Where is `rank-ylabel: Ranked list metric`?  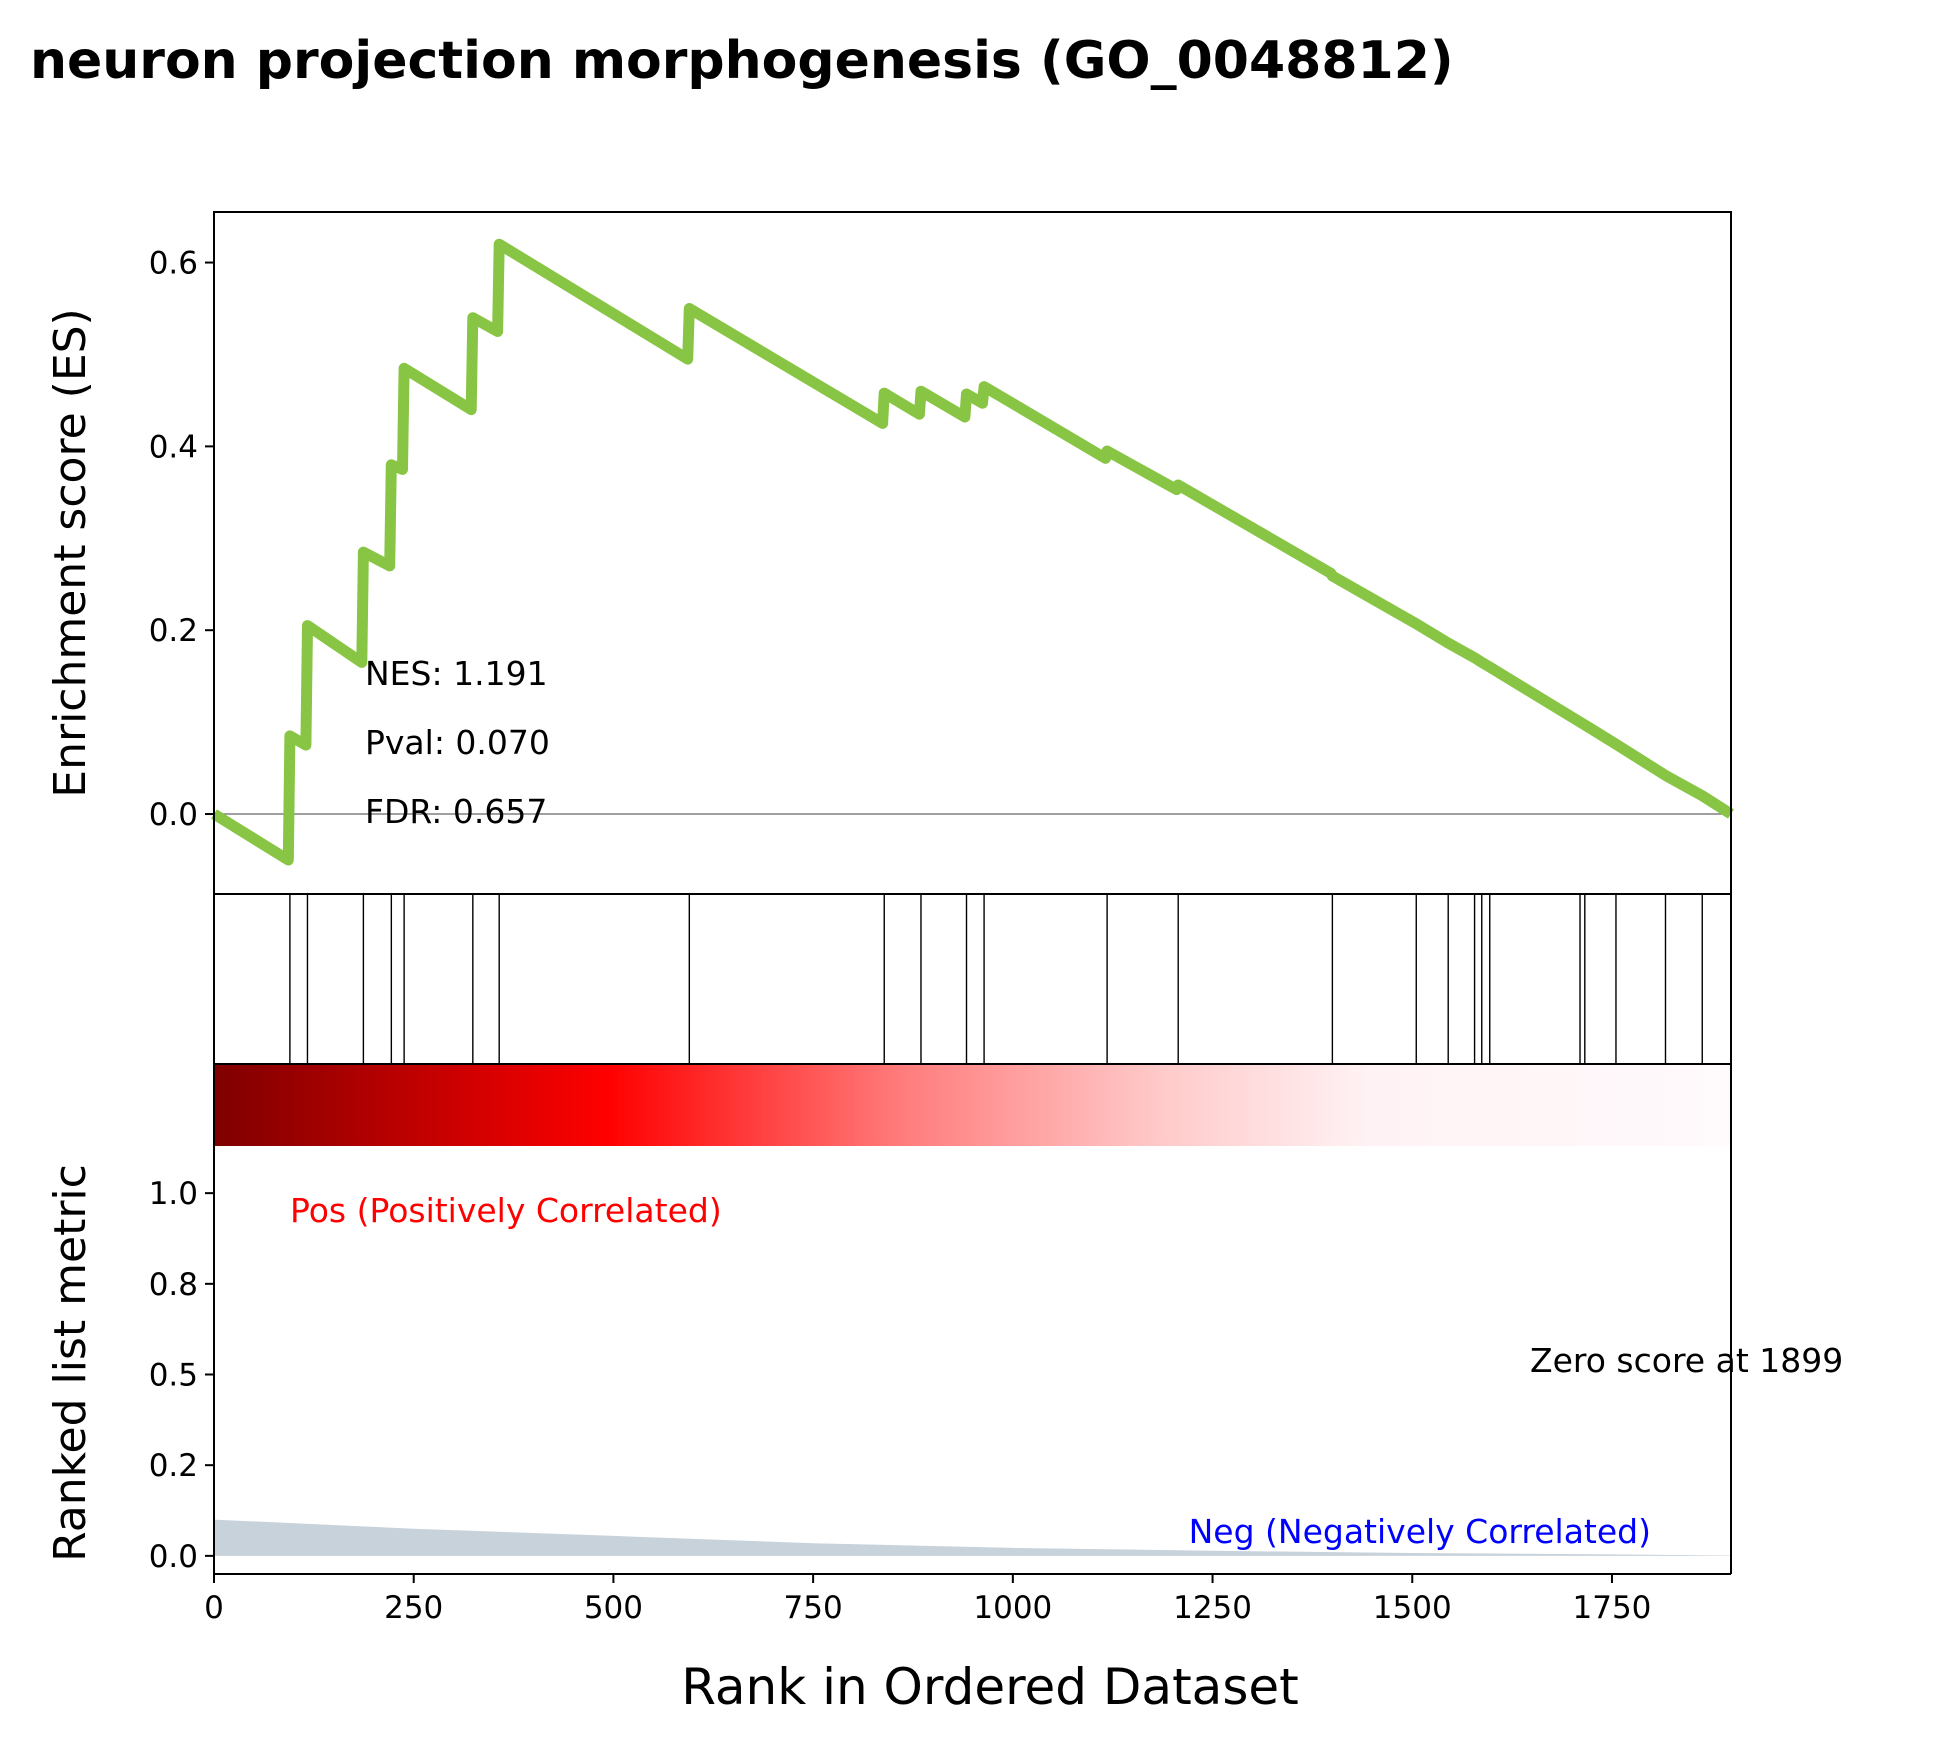 rank-ylabel: Ranked list metric is located at coordinates (70, 1363).